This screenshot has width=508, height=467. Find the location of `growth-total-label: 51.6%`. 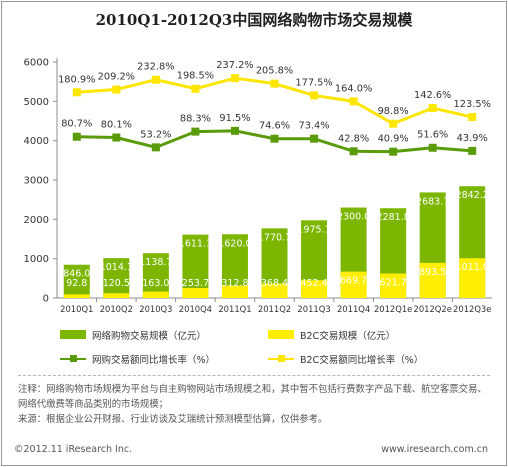

growth-total-label: 51.6% is located at coordinates (432, 135).